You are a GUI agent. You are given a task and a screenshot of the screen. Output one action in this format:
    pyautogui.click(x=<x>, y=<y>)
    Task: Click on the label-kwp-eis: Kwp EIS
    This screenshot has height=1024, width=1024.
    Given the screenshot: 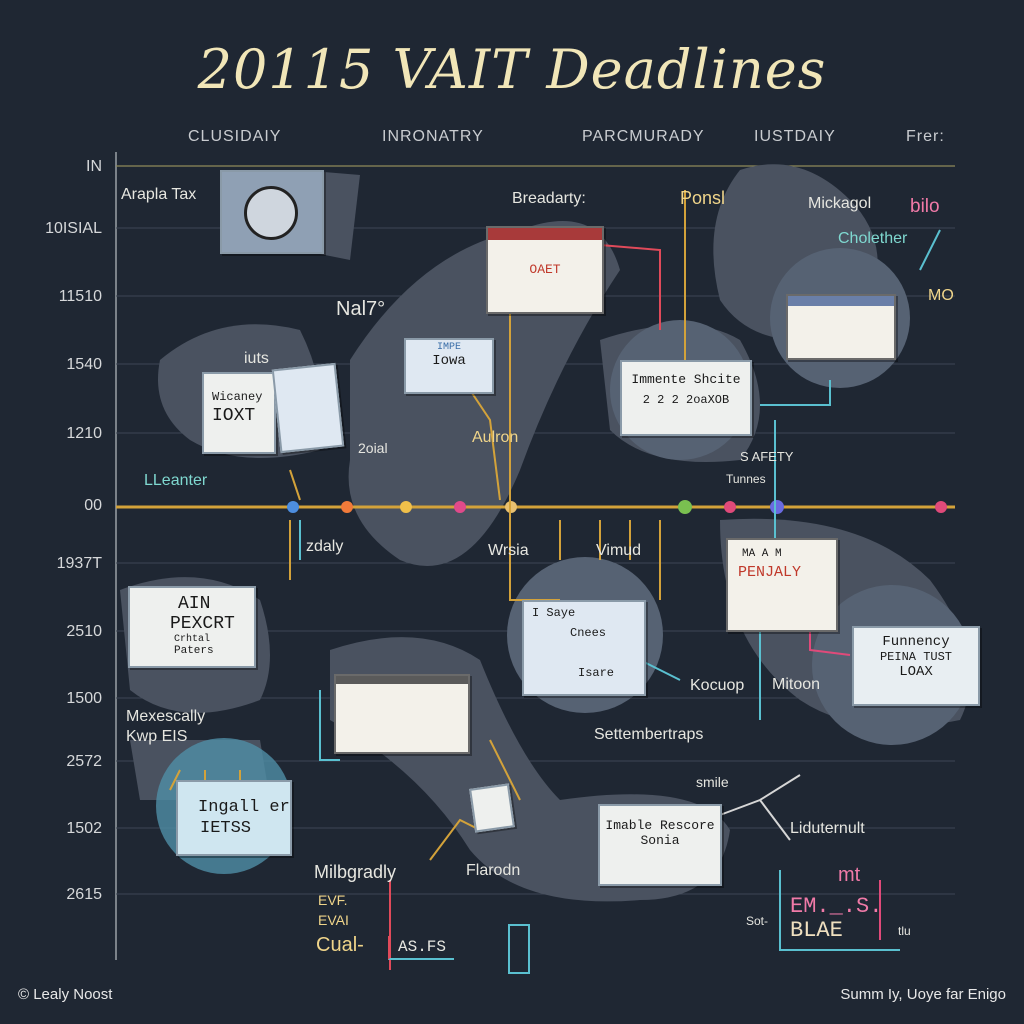 What is the action you would take?
    pyautogui.click(x=157, y=736)
    